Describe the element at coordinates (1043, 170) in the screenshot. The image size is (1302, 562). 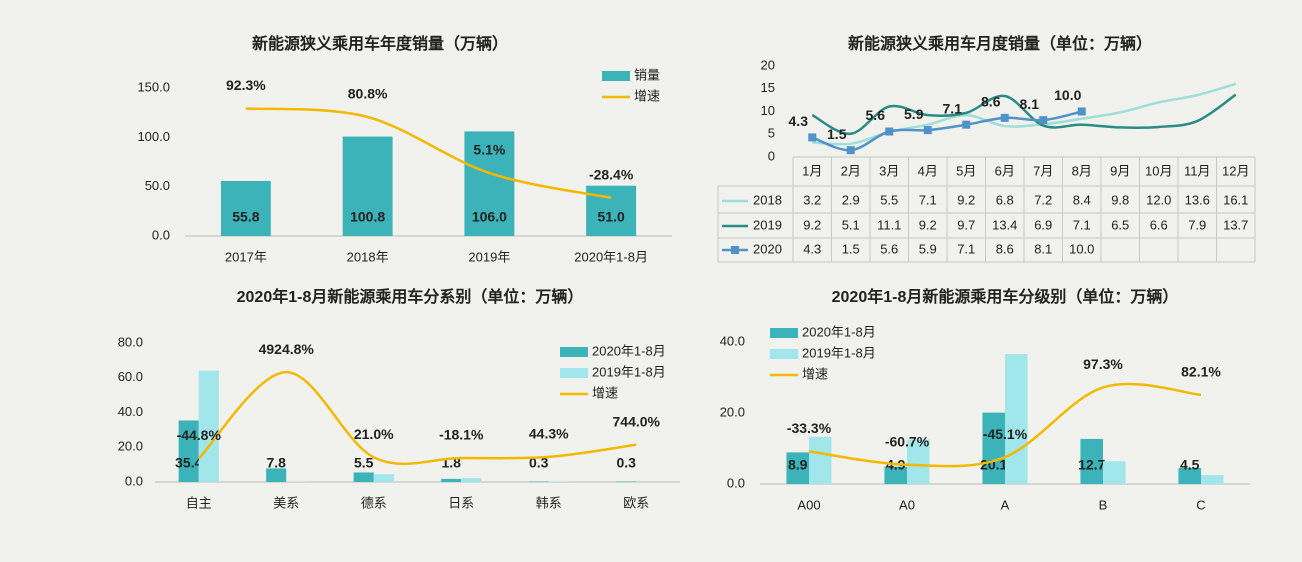
I see `x-tick-label: 7月` at that location.